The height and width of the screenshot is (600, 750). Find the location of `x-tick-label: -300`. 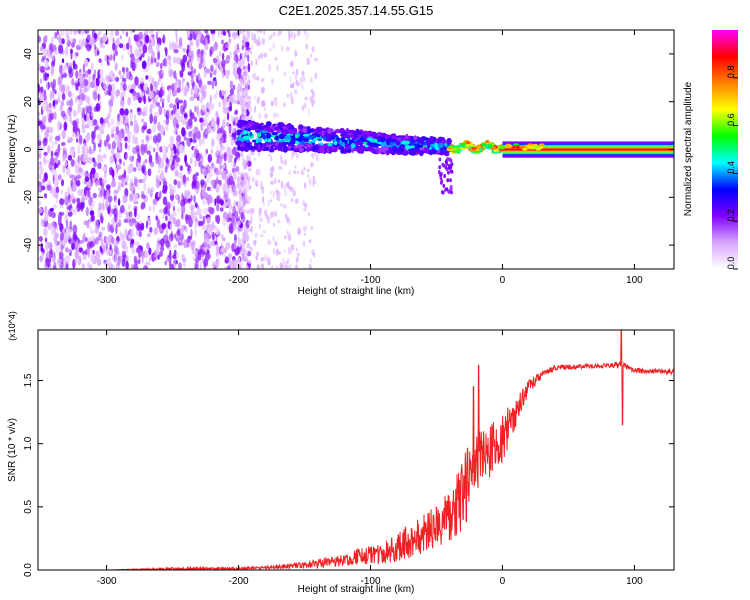

x-tick-label: -300 is located at coordinates (107, 280).